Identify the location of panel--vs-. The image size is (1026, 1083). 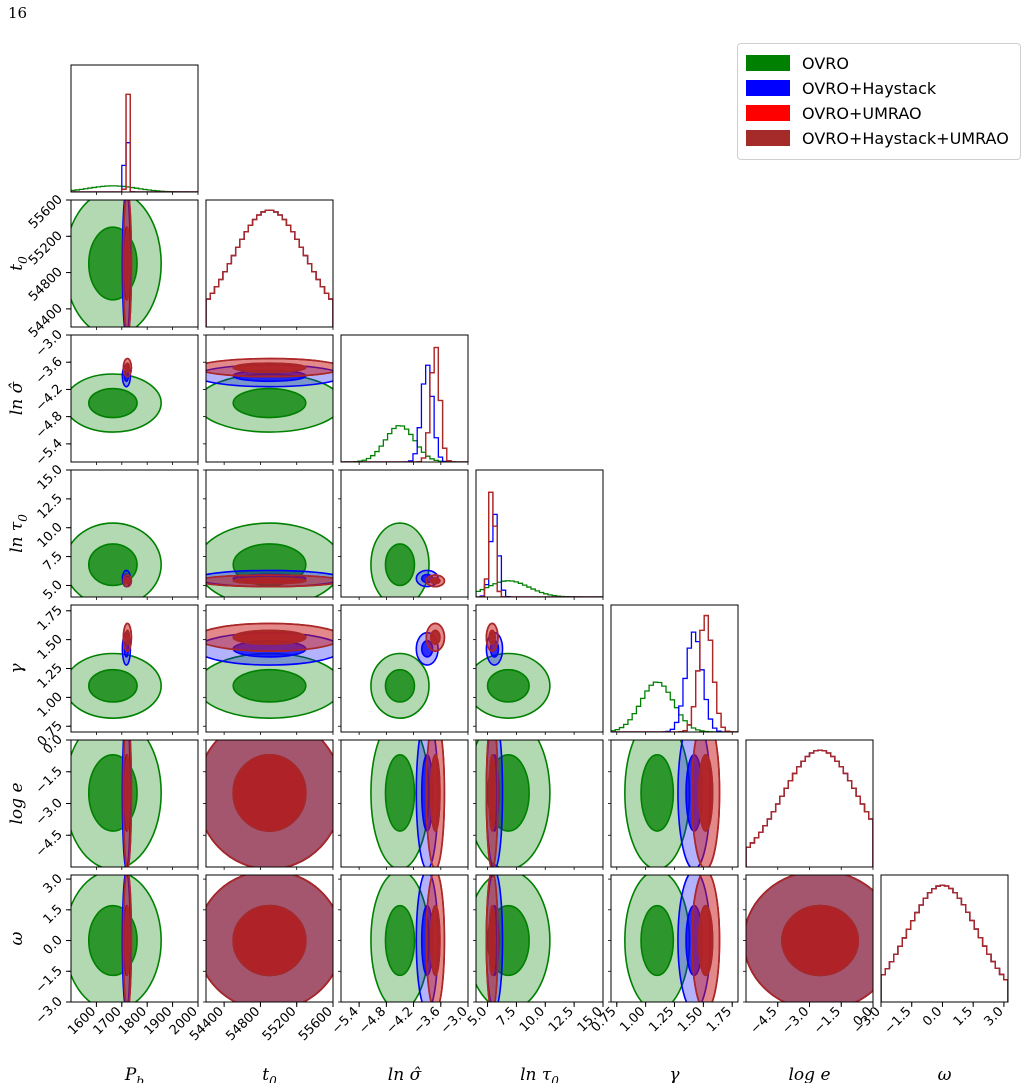
(672, 938).